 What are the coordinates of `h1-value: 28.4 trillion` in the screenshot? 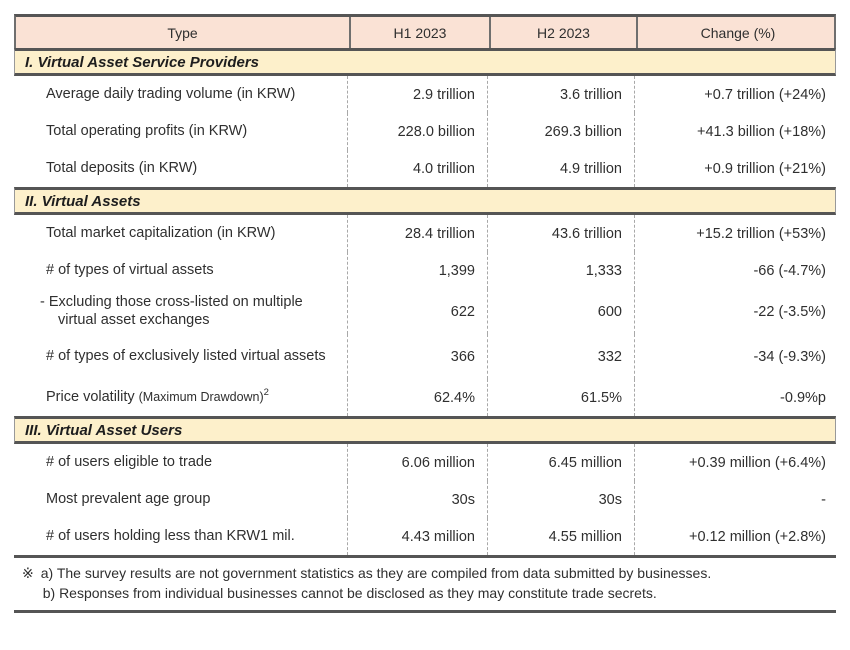 It's located at (417, 233).